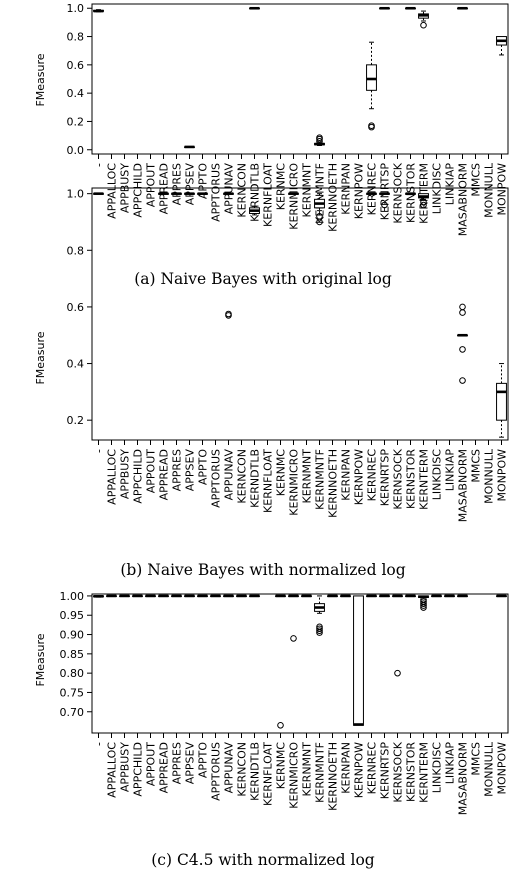 The height and width of the screenshot is (879, 526). Describe the element at coordinates (72, 712) in the screenshot. I see `y-tick-label: 0.70` at that location.